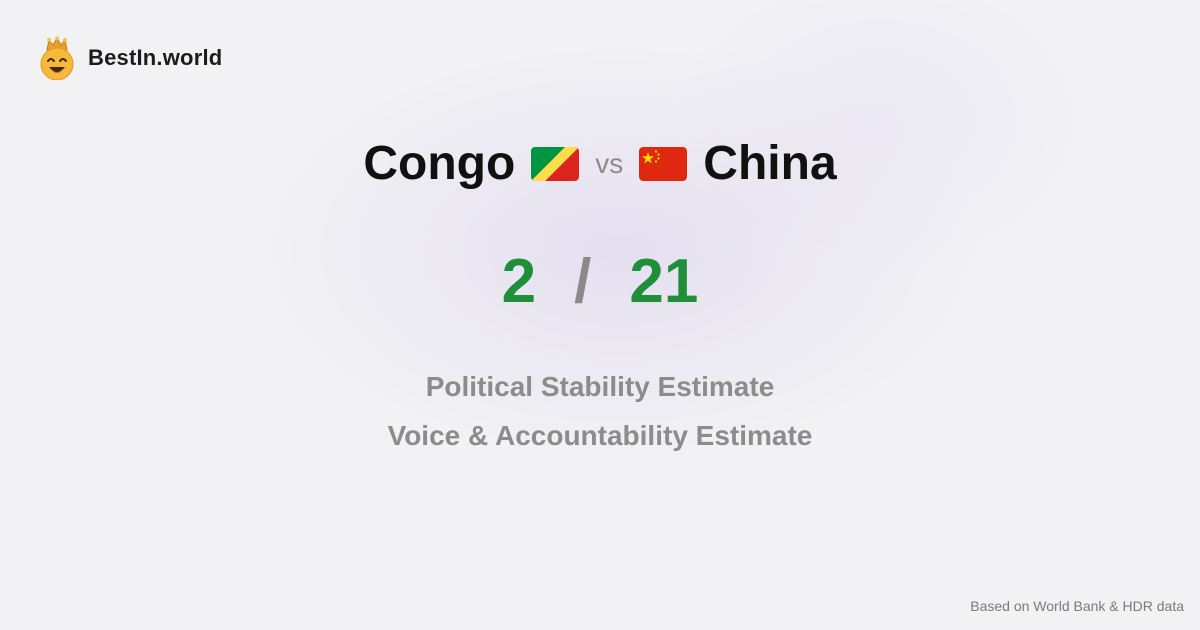  Describe the element at coordinates (1077, 606) in the screenshot. I see `source-footnote: Based on World Bank & HDR data` at that location.